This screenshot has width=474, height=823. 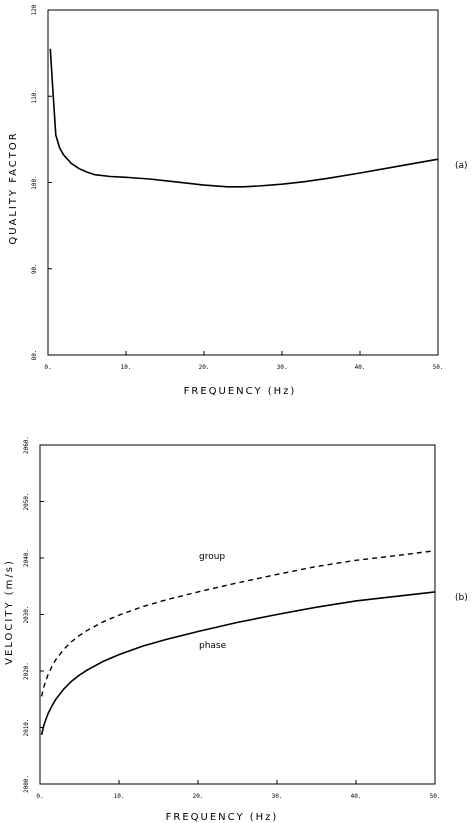 I want to click on chart-b-series-phase-line, so click(x=238, y=663).